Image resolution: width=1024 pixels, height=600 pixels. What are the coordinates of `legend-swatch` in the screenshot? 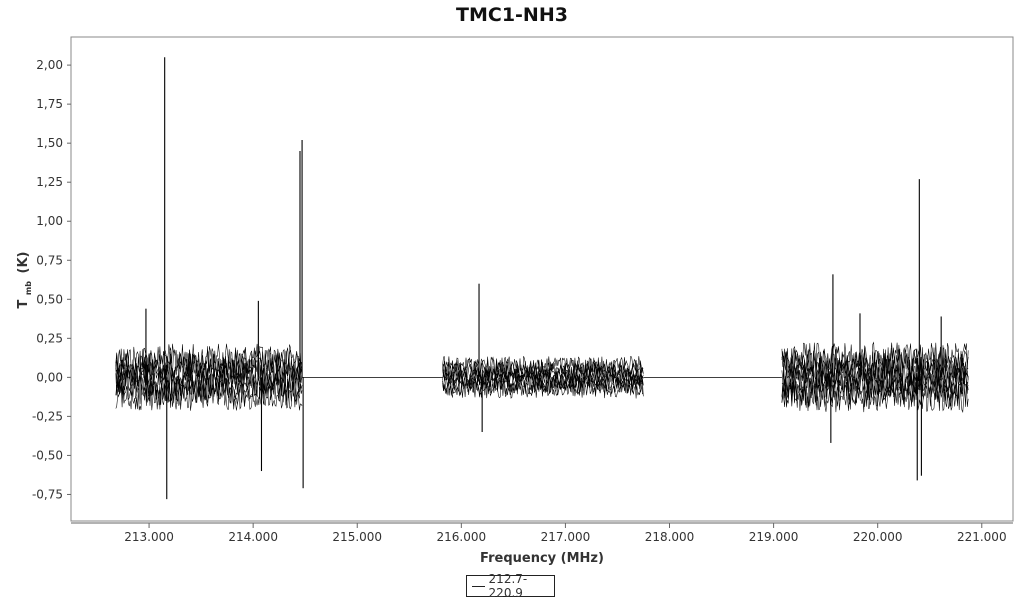 It's located at (478, 586).